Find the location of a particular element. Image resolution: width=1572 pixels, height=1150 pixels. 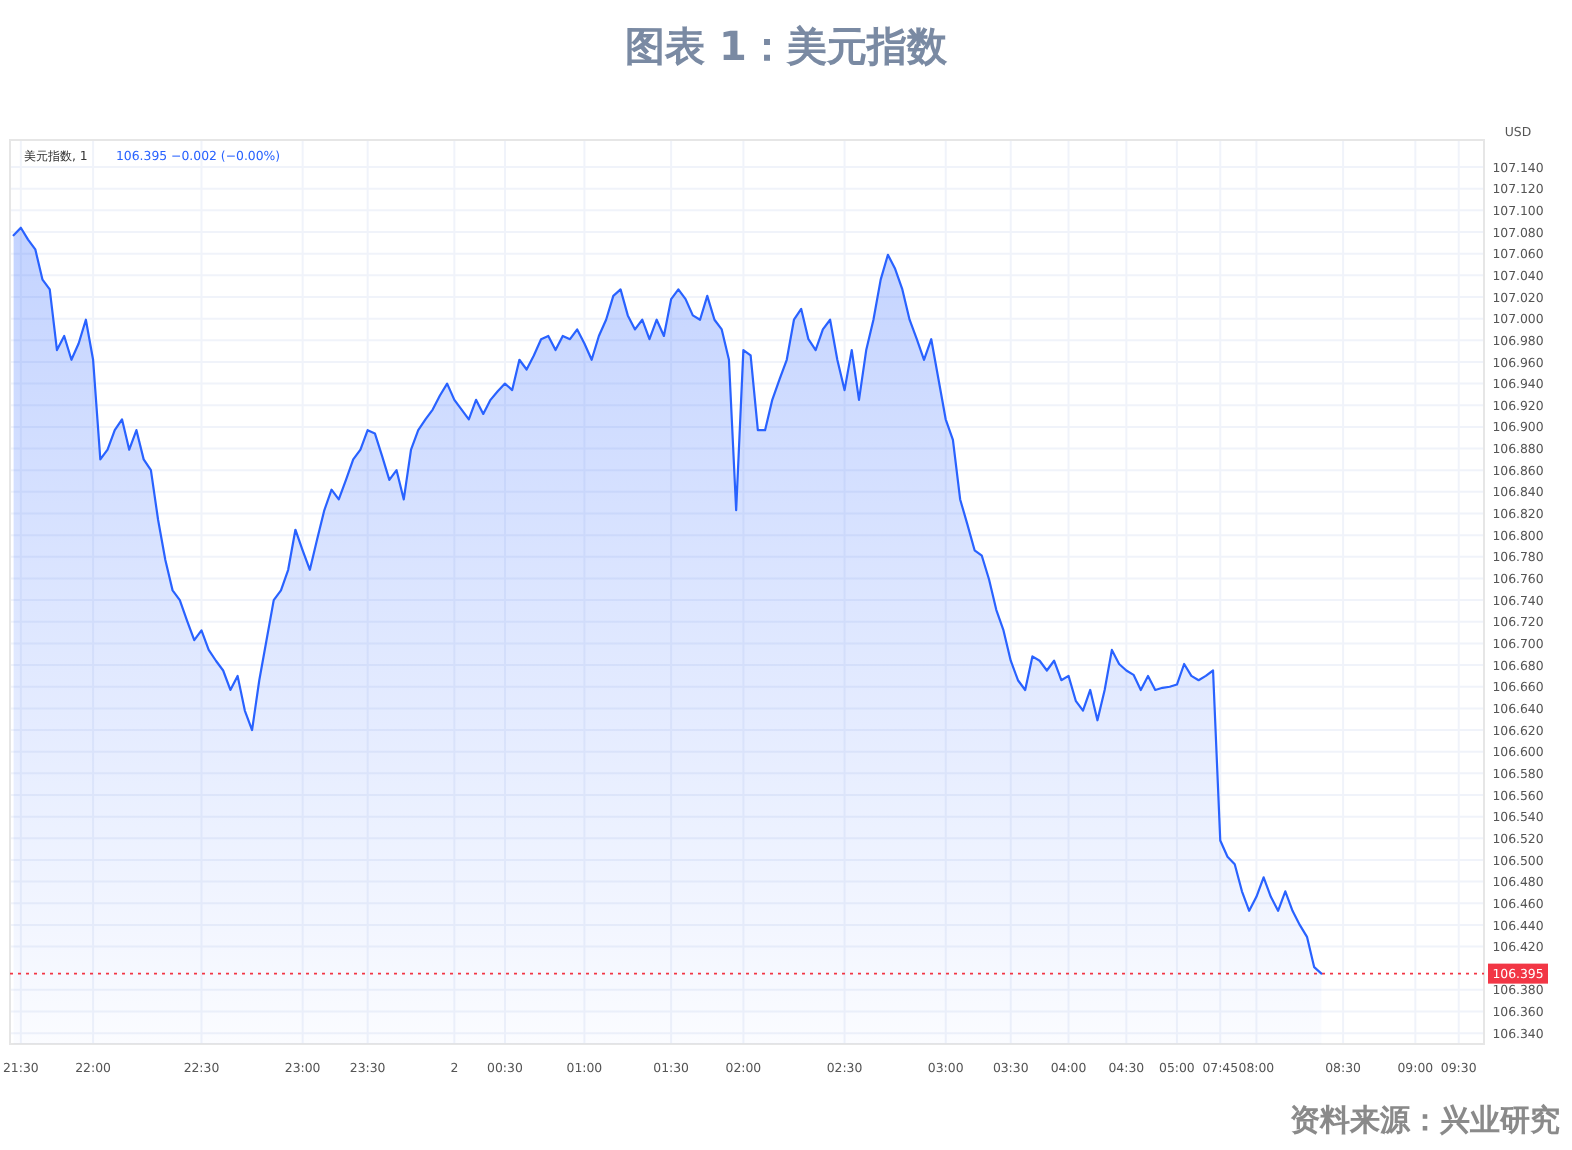

chart-title: 图表 1：美元指数 is located at coordinates (787, 46).